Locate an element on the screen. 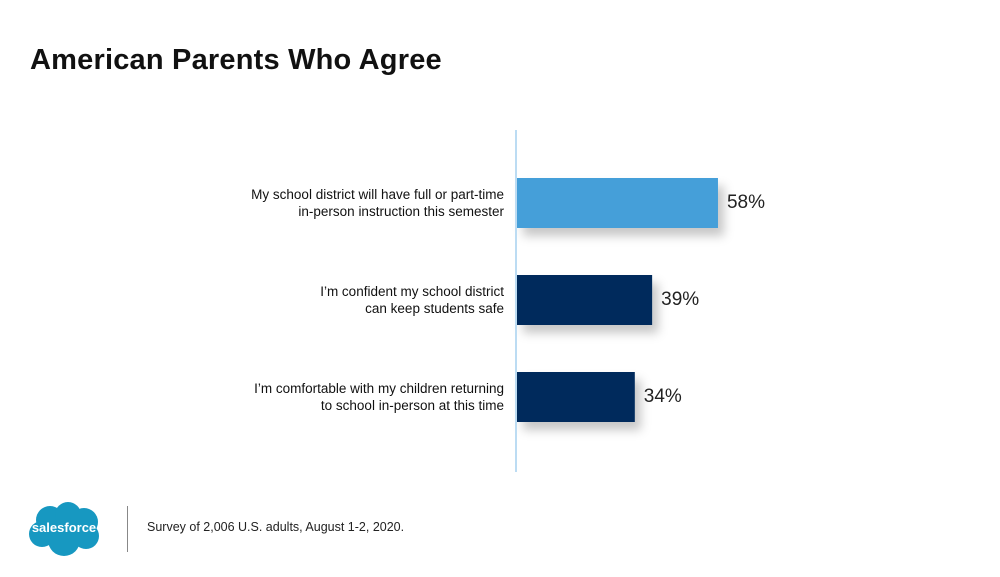 Image resolution: width=1000 pixels, height=577 pixels. salesforce-logo: salesforce is located at coordinates (64, 531).